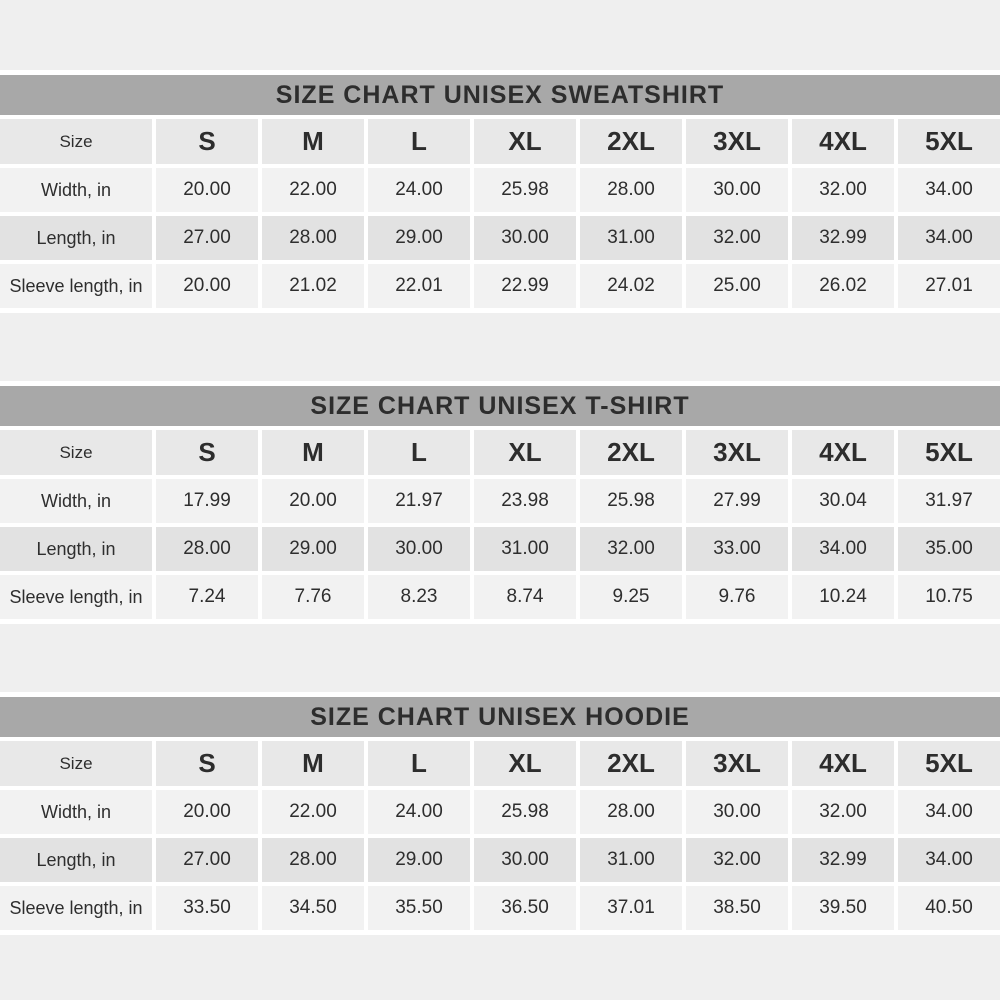 This screenshot has width=1000, height=1000. What do you see at coordinates (207, 501) in the screenshot?
I see `measurement-value: 17.99` at bounding box center [207, 501].